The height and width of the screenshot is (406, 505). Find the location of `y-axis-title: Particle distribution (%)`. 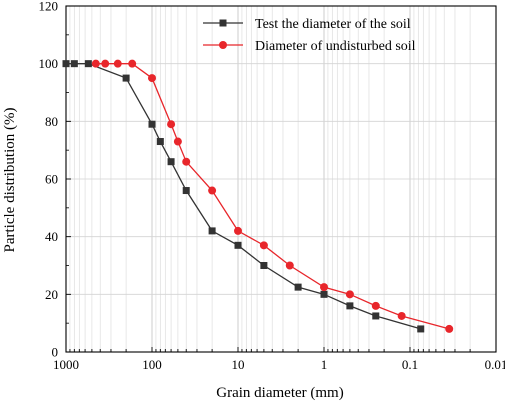

y-axis-title: Particle distribution (%) is located at coordinates (10, 180).